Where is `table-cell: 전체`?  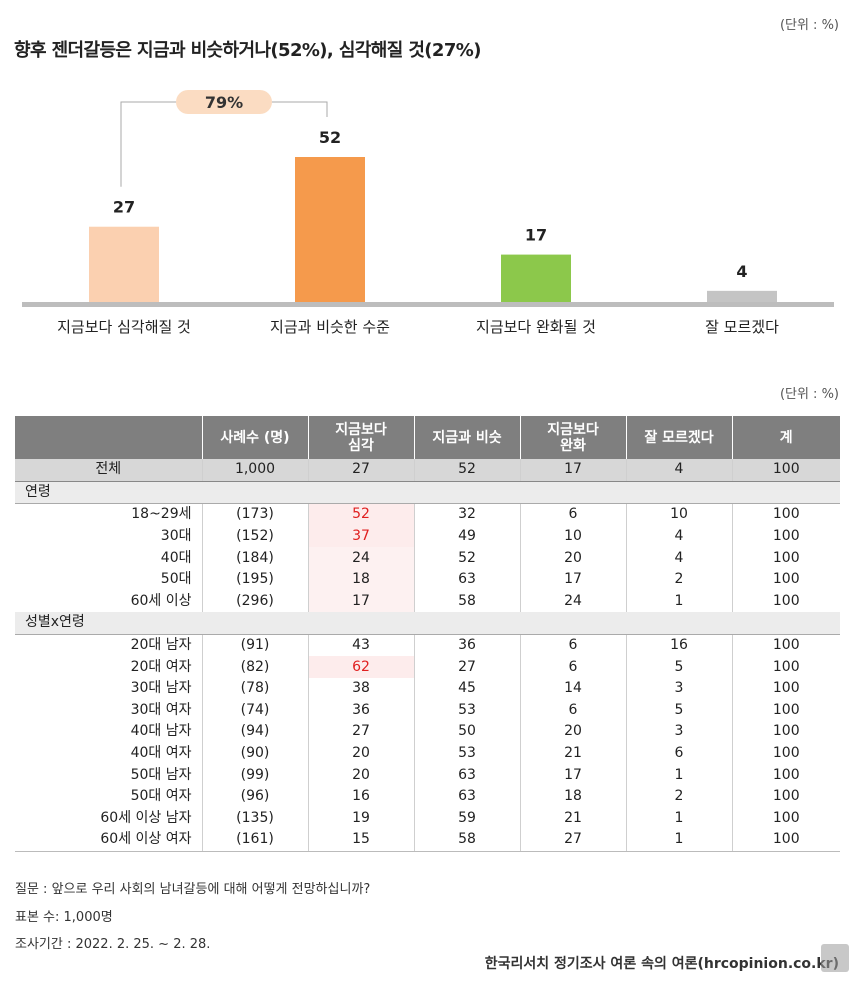
table-cell: 전체 is located at coordinates (108, 470).